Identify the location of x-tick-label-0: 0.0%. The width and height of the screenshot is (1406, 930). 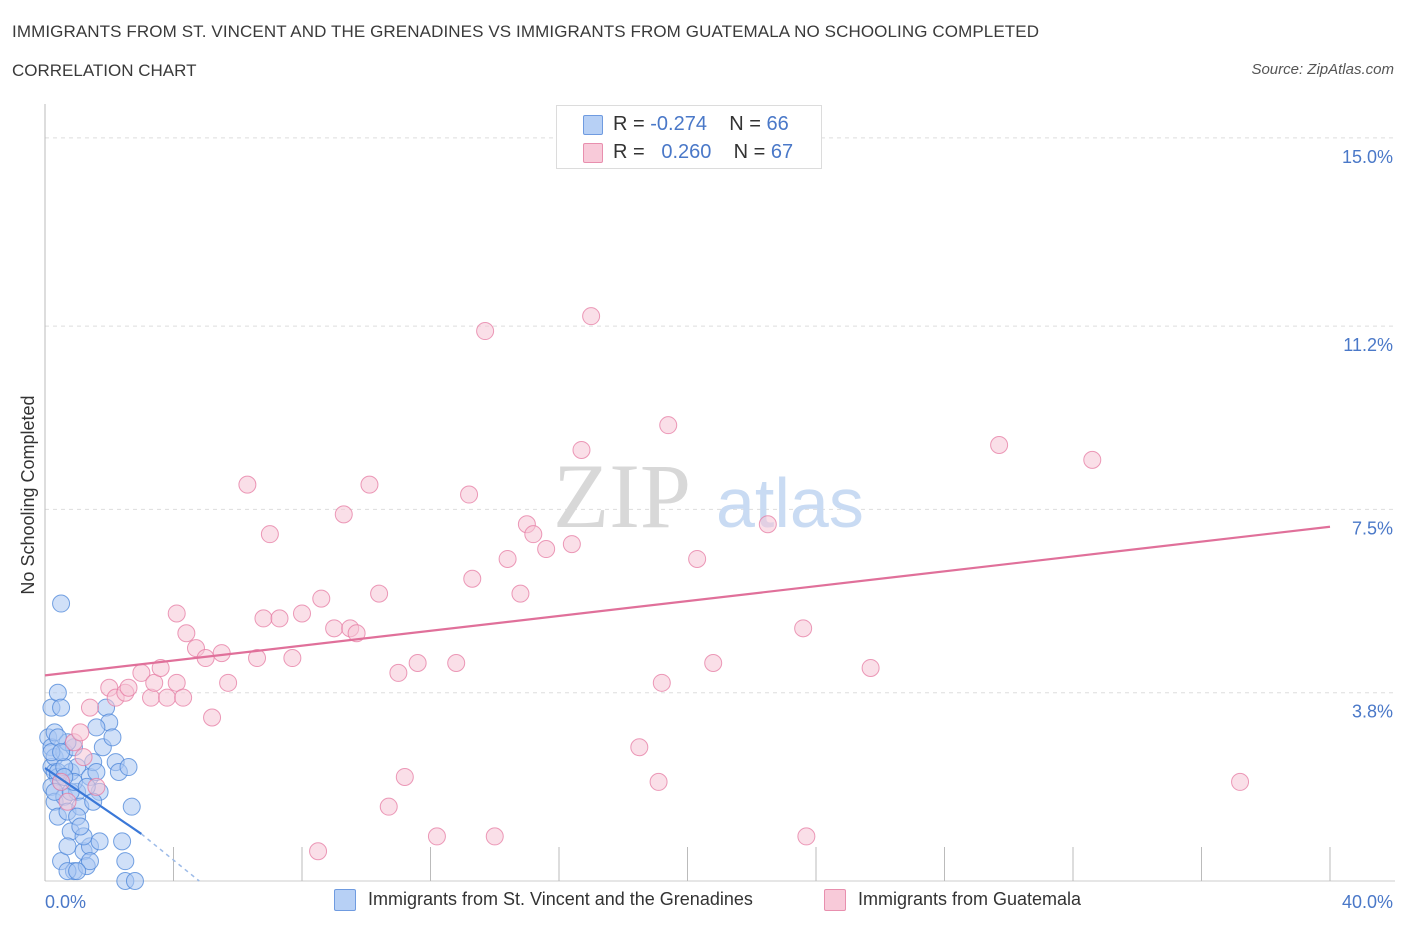
(65, 902).